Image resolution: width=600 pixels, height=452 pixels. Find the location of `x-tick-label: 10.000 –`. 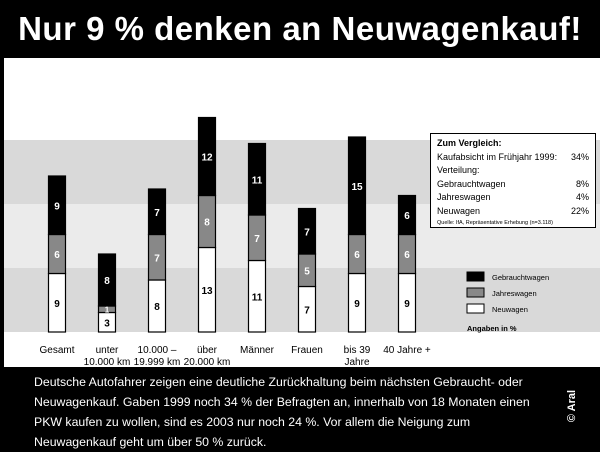

x-tick-label: 10.000 – is located at coordinates (157, 350).